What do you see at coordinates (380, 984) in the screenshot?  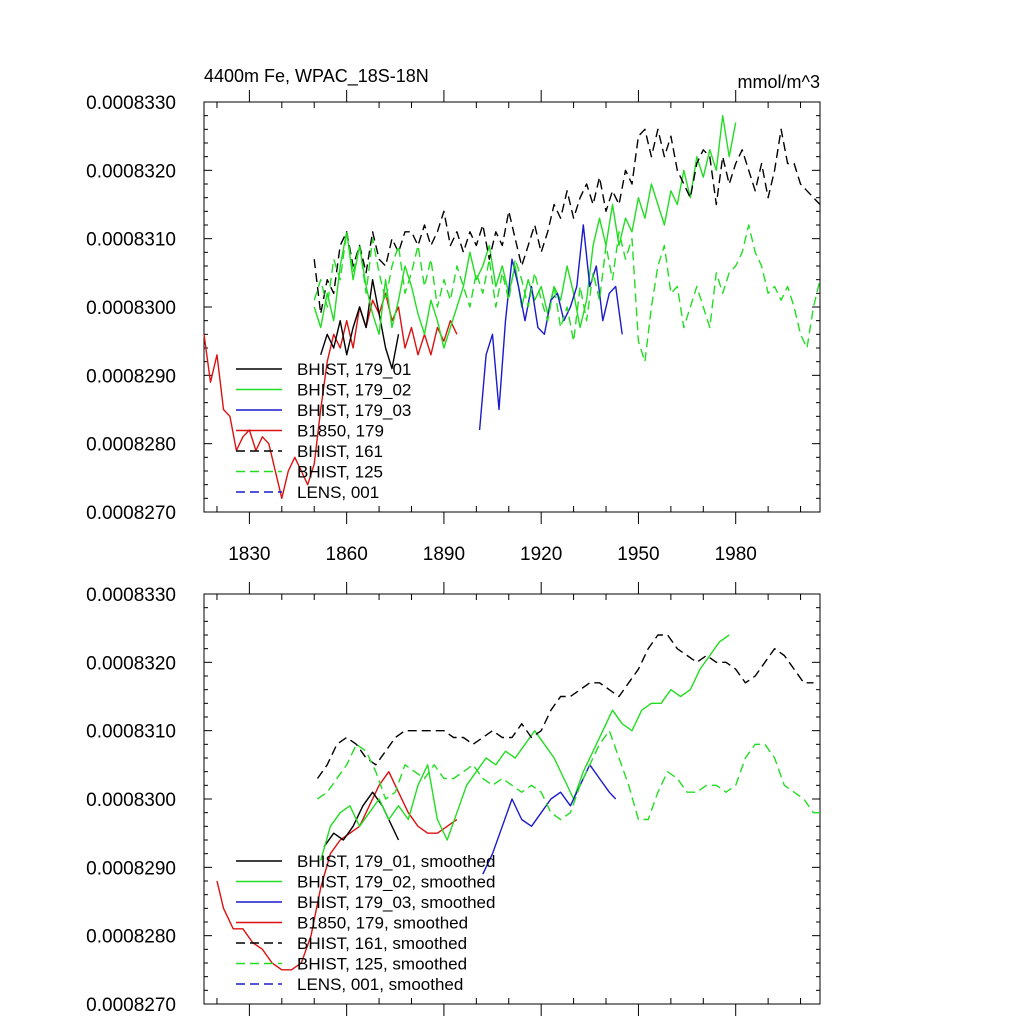 I see `legend-label: LENS, 001, smoothed` at bounding box center [380, 984].